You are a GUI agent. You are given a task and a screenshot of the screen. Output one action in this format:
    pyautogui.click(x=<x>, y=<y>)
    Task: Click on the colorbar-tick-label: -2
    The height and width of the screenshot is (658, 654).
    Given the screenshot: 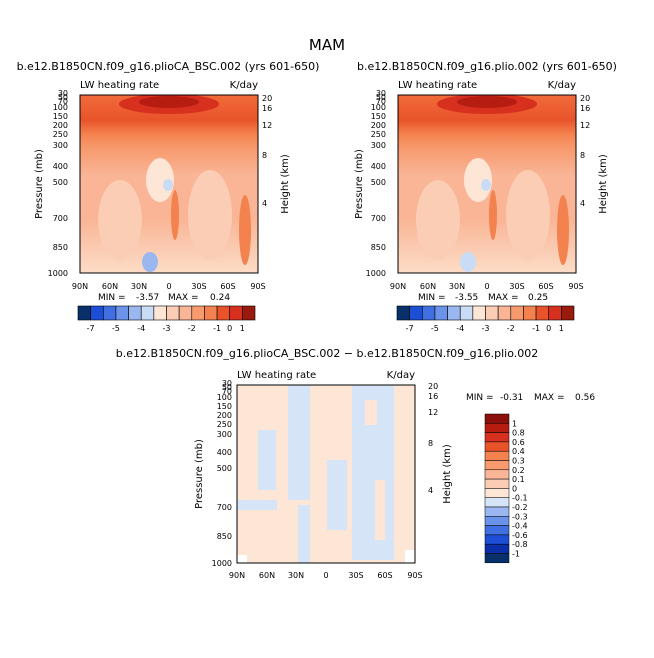 What is the action you would take?
    pyautogui.click(x=192, y=328)
    